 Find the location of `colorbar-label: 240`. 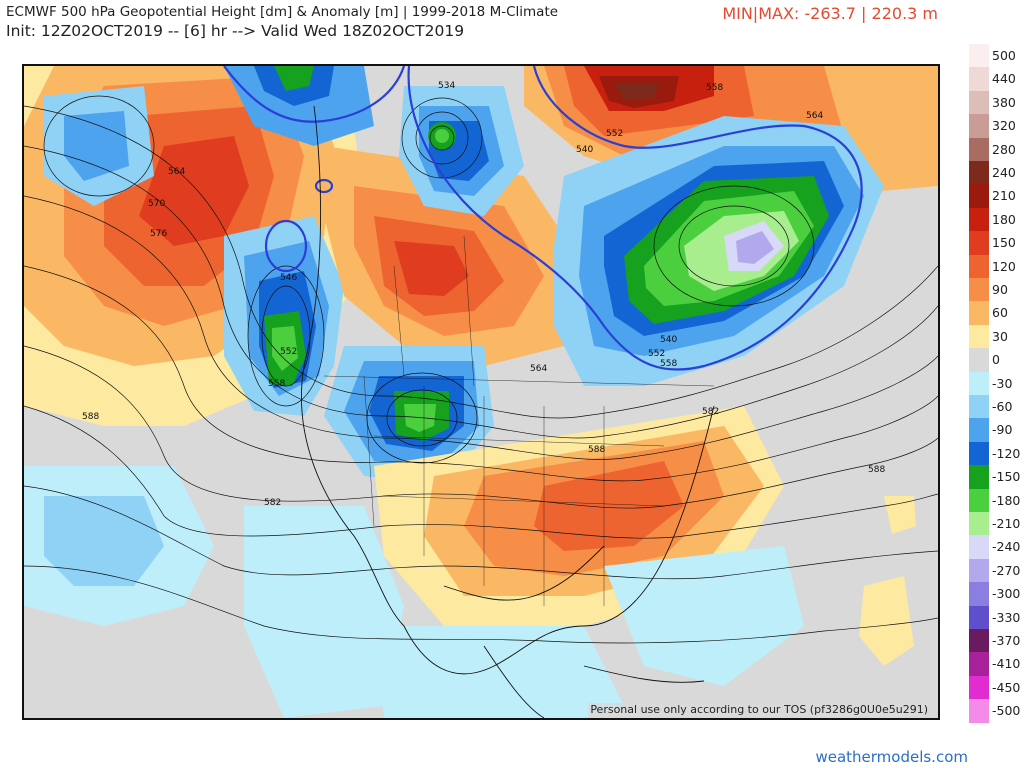

colorbar-label: 240 is located at coordinates (1004, 172).